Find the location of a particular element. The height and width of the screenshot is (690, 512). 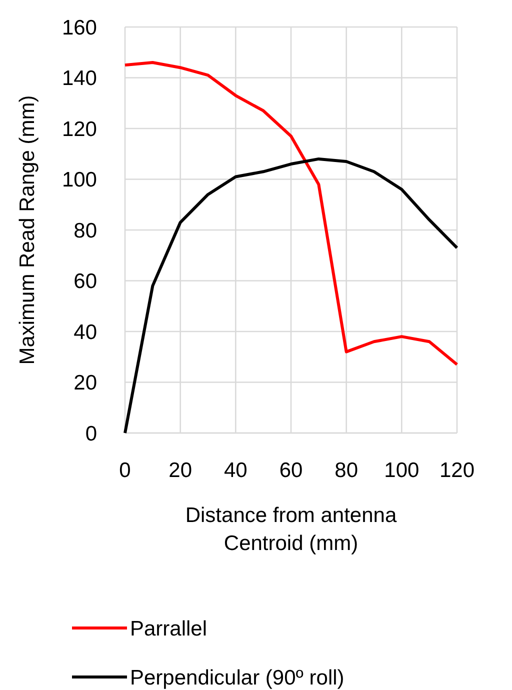

x-tick-label: 40 is located at coordinates (236, 470).